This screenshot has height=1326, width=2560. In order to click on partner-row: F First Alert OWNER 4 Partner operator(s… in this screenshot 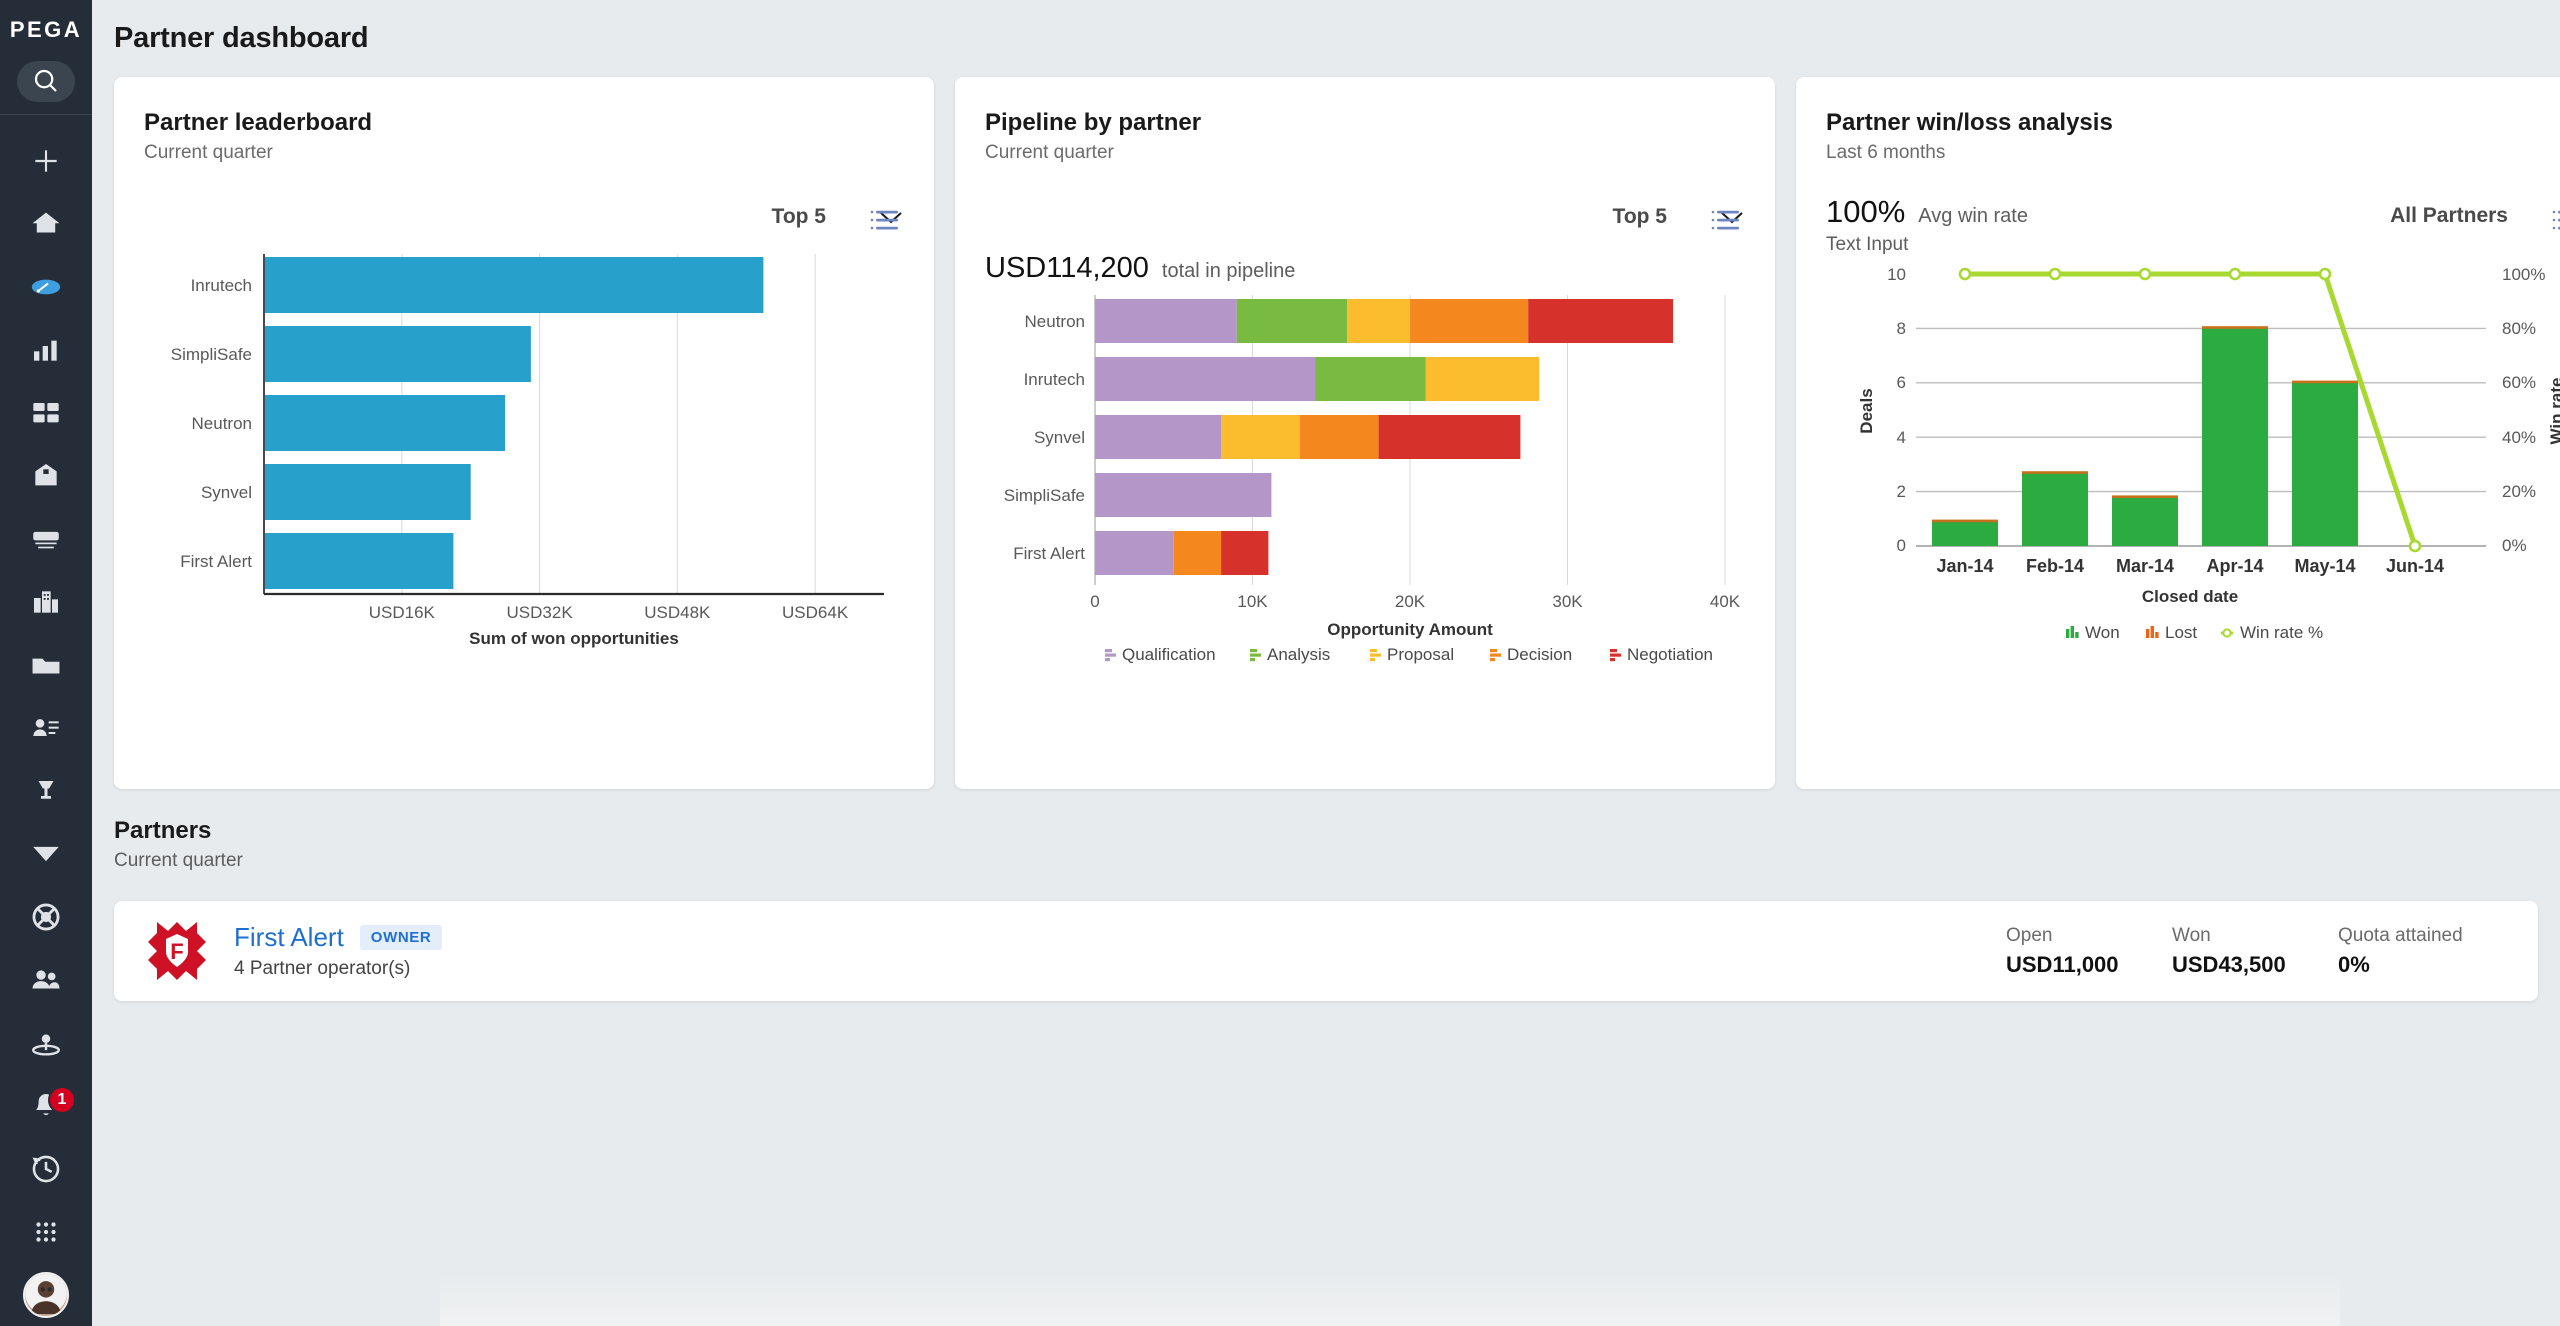, I will do `click(1326, 951)`.